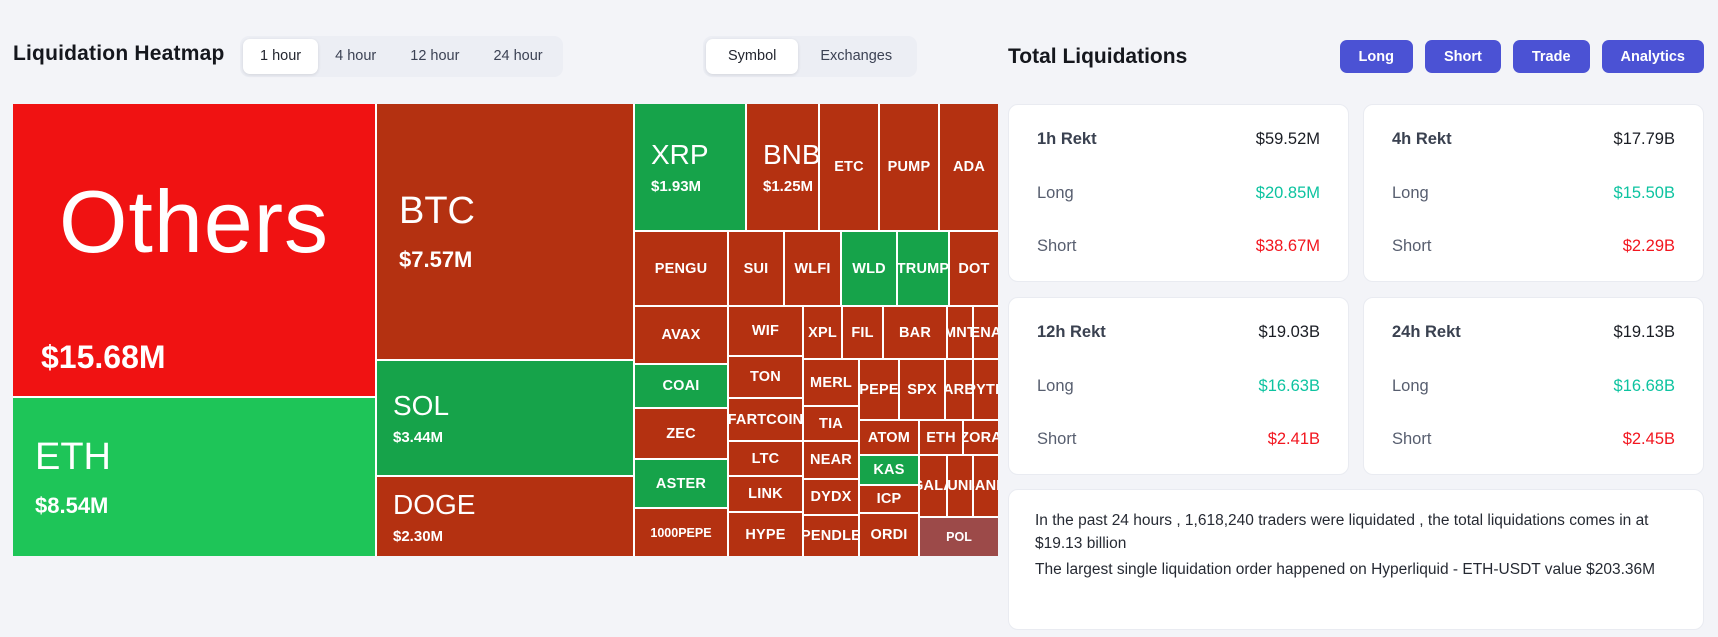 This screenshot has height=637, width=1718. I want to click on treemap-tile-spx: SPX, so click(922, 389).